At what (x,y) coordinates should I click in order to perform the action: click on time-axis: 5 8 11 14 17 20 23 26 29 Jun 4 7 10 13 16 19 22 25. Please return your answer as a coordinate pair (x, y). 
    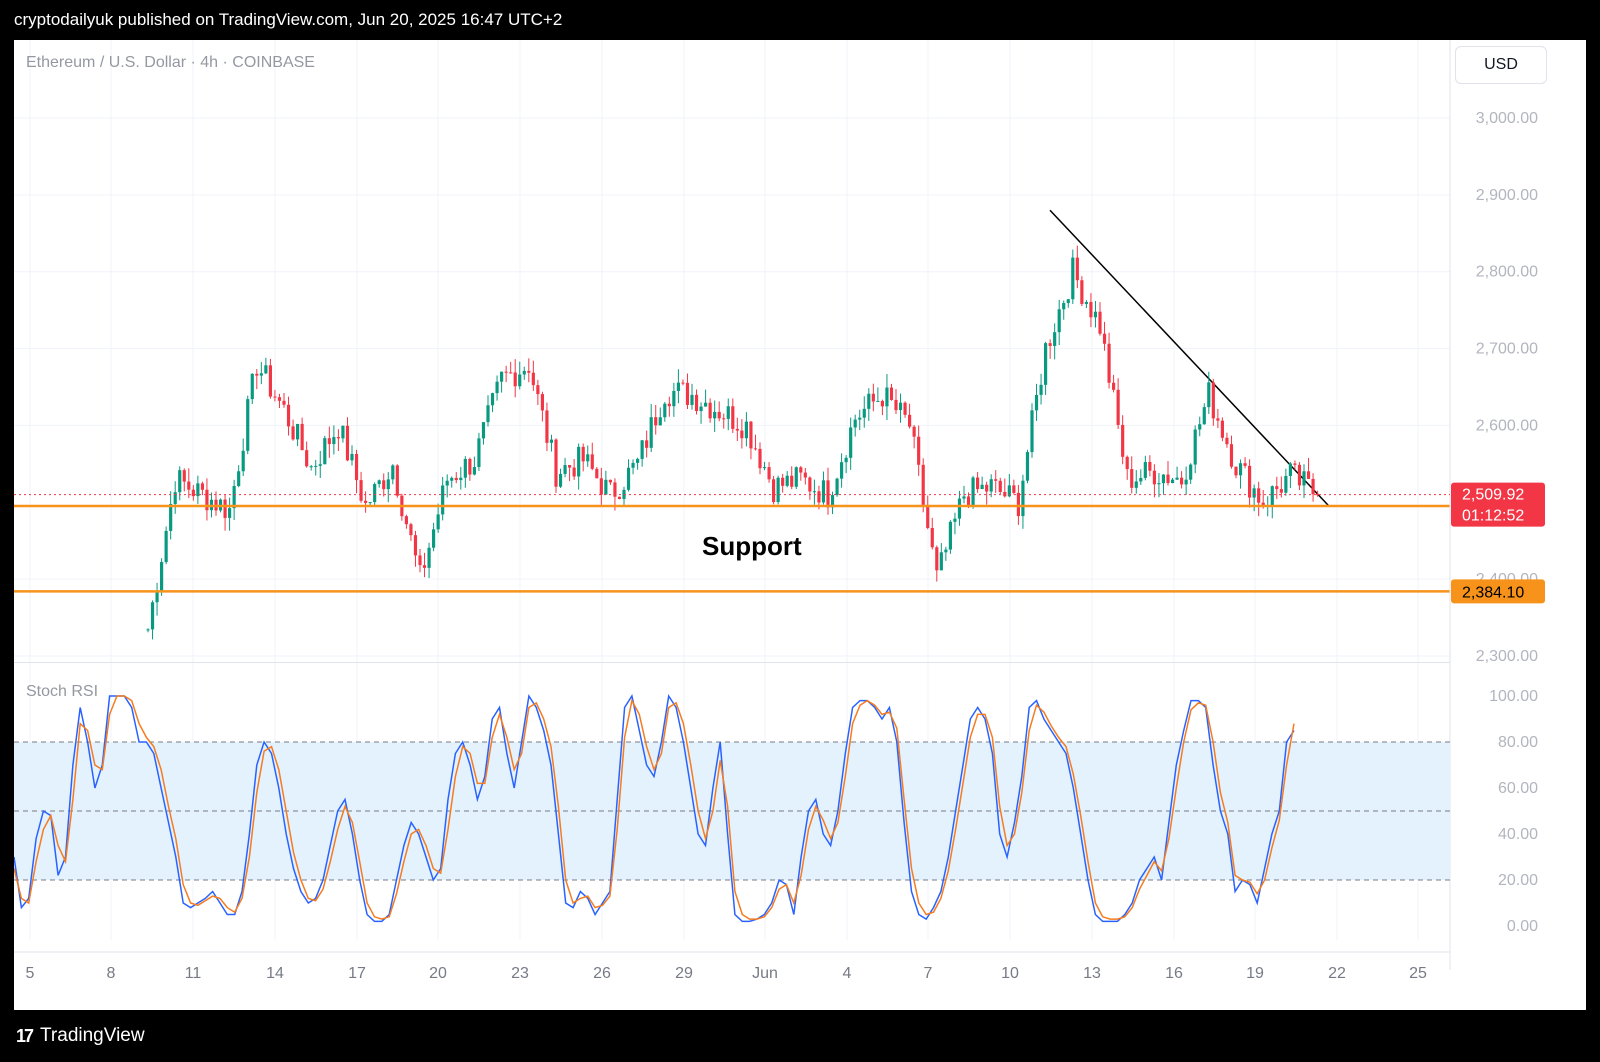
    Looking at the image, I should click on (732, 966).